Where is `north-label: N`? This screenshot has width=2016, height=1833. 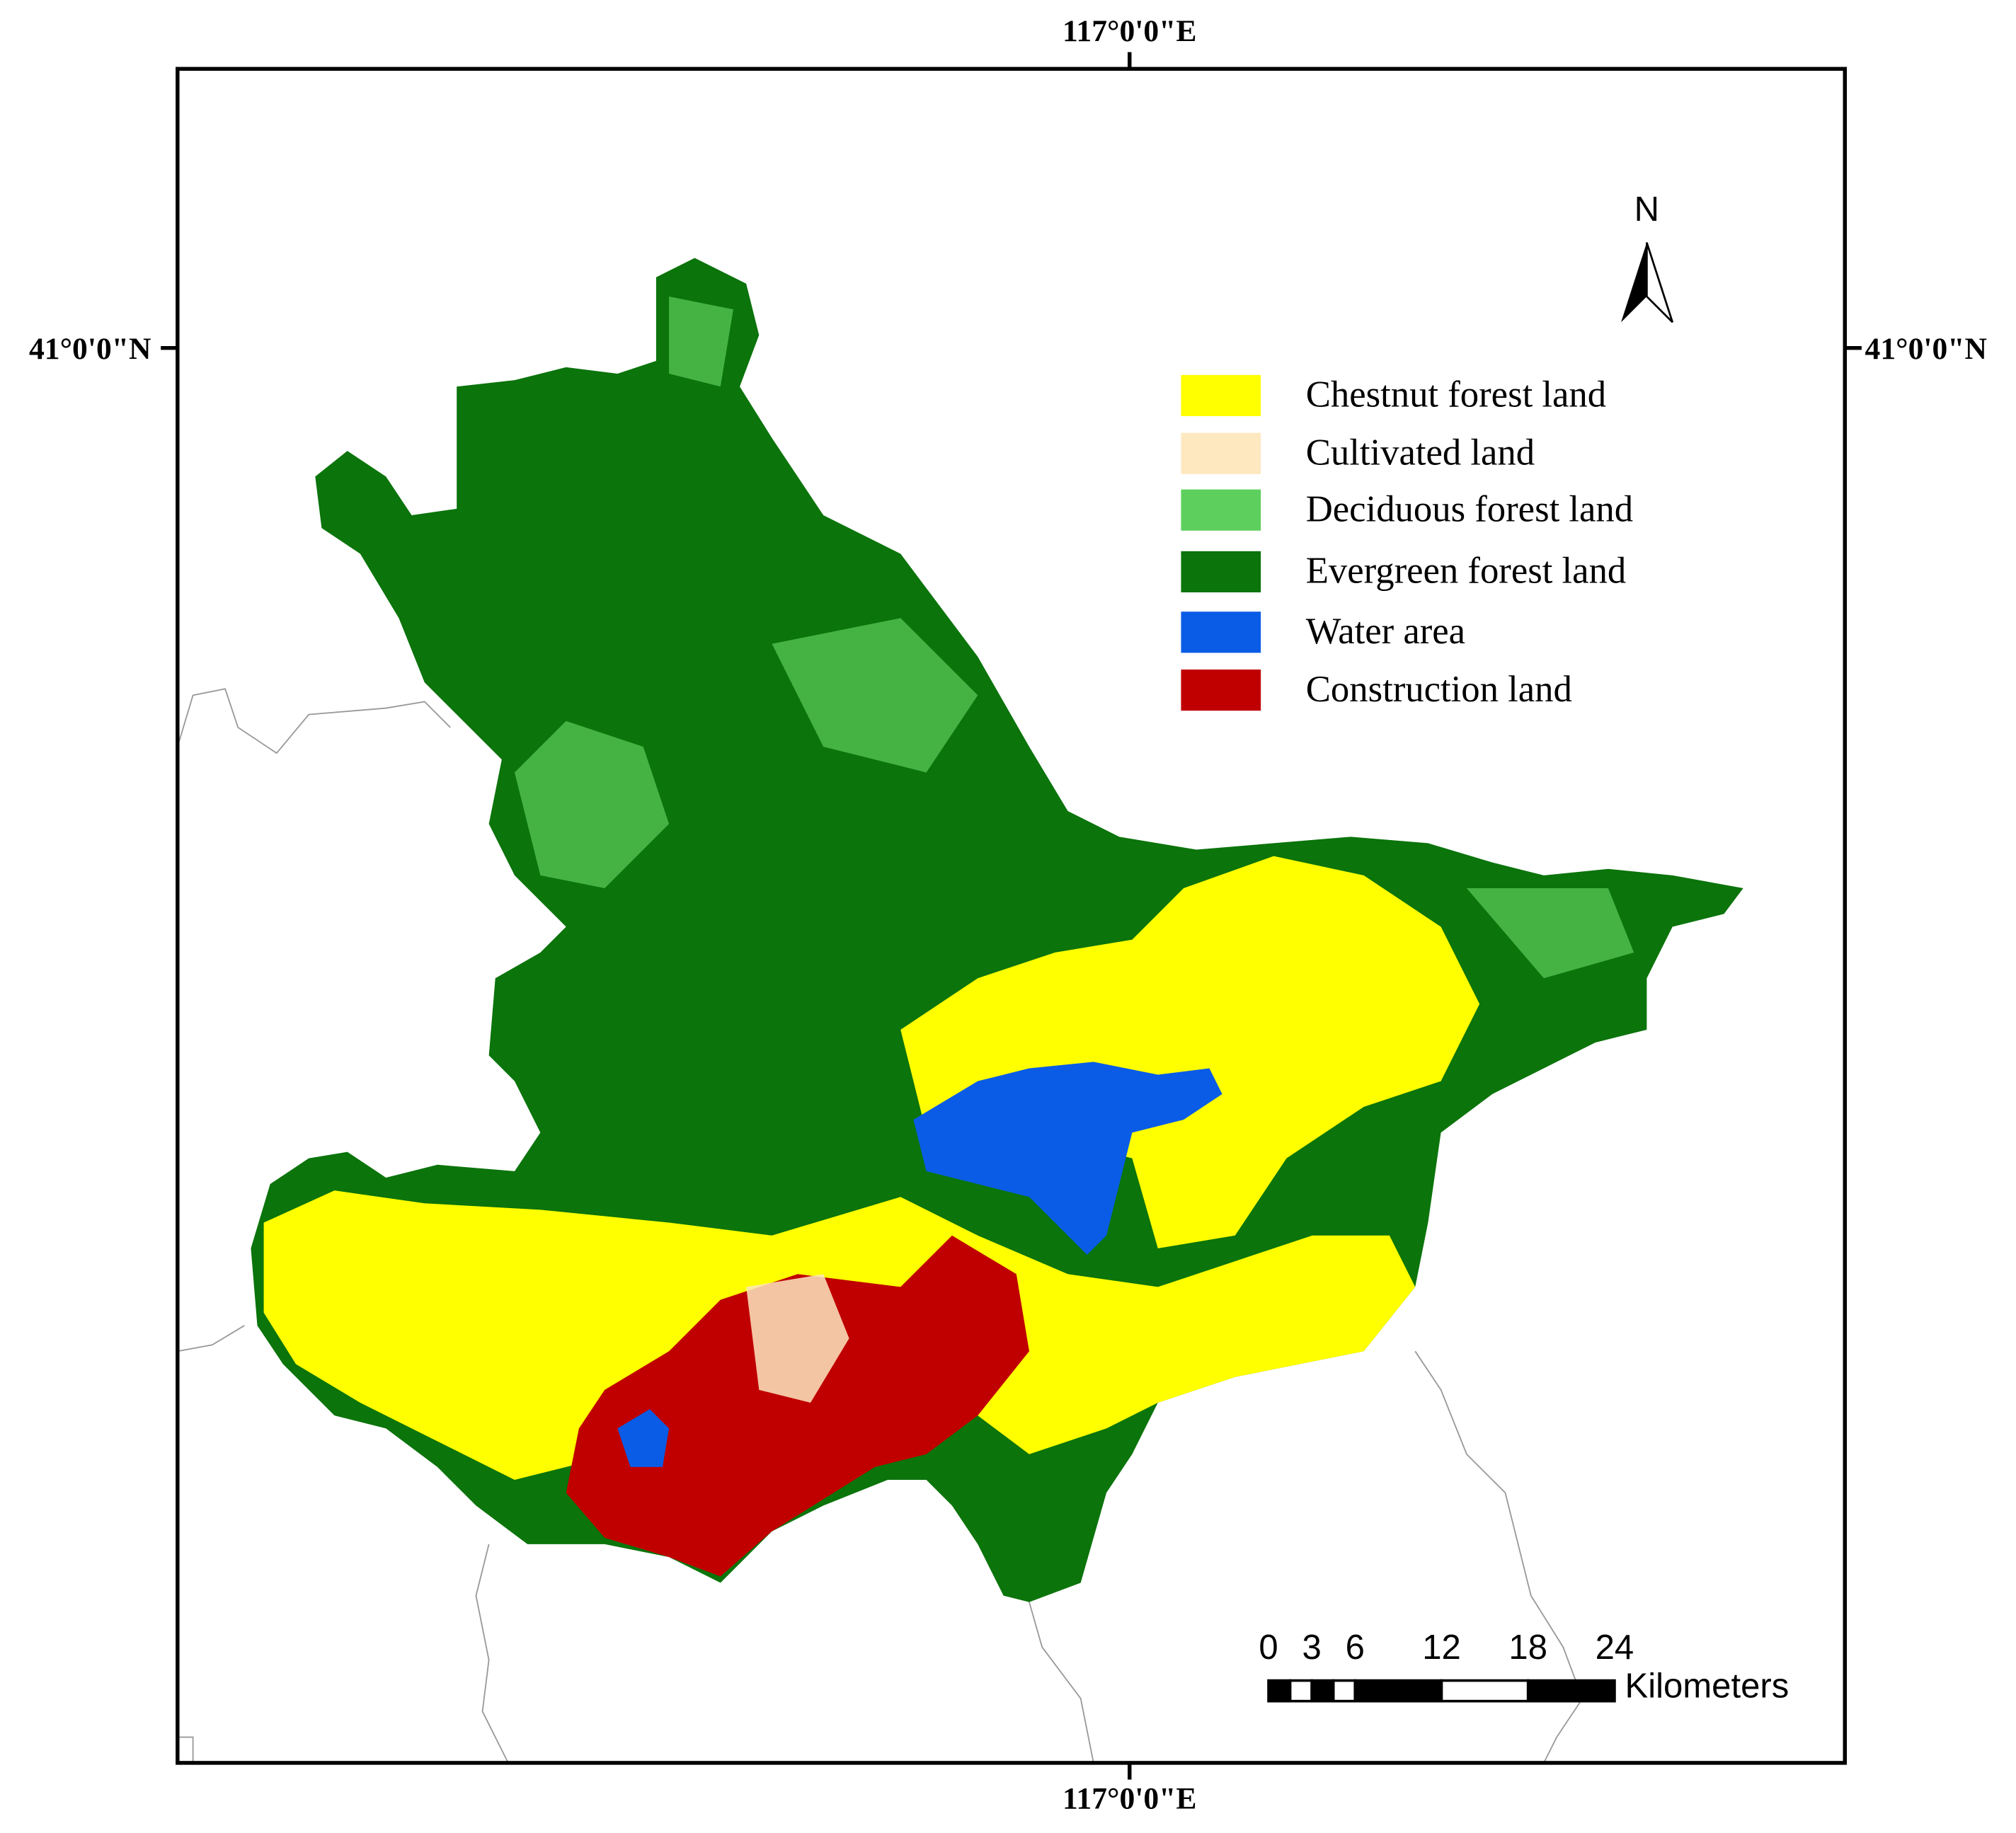 north-label: N is located at coordinates (1647, 210).